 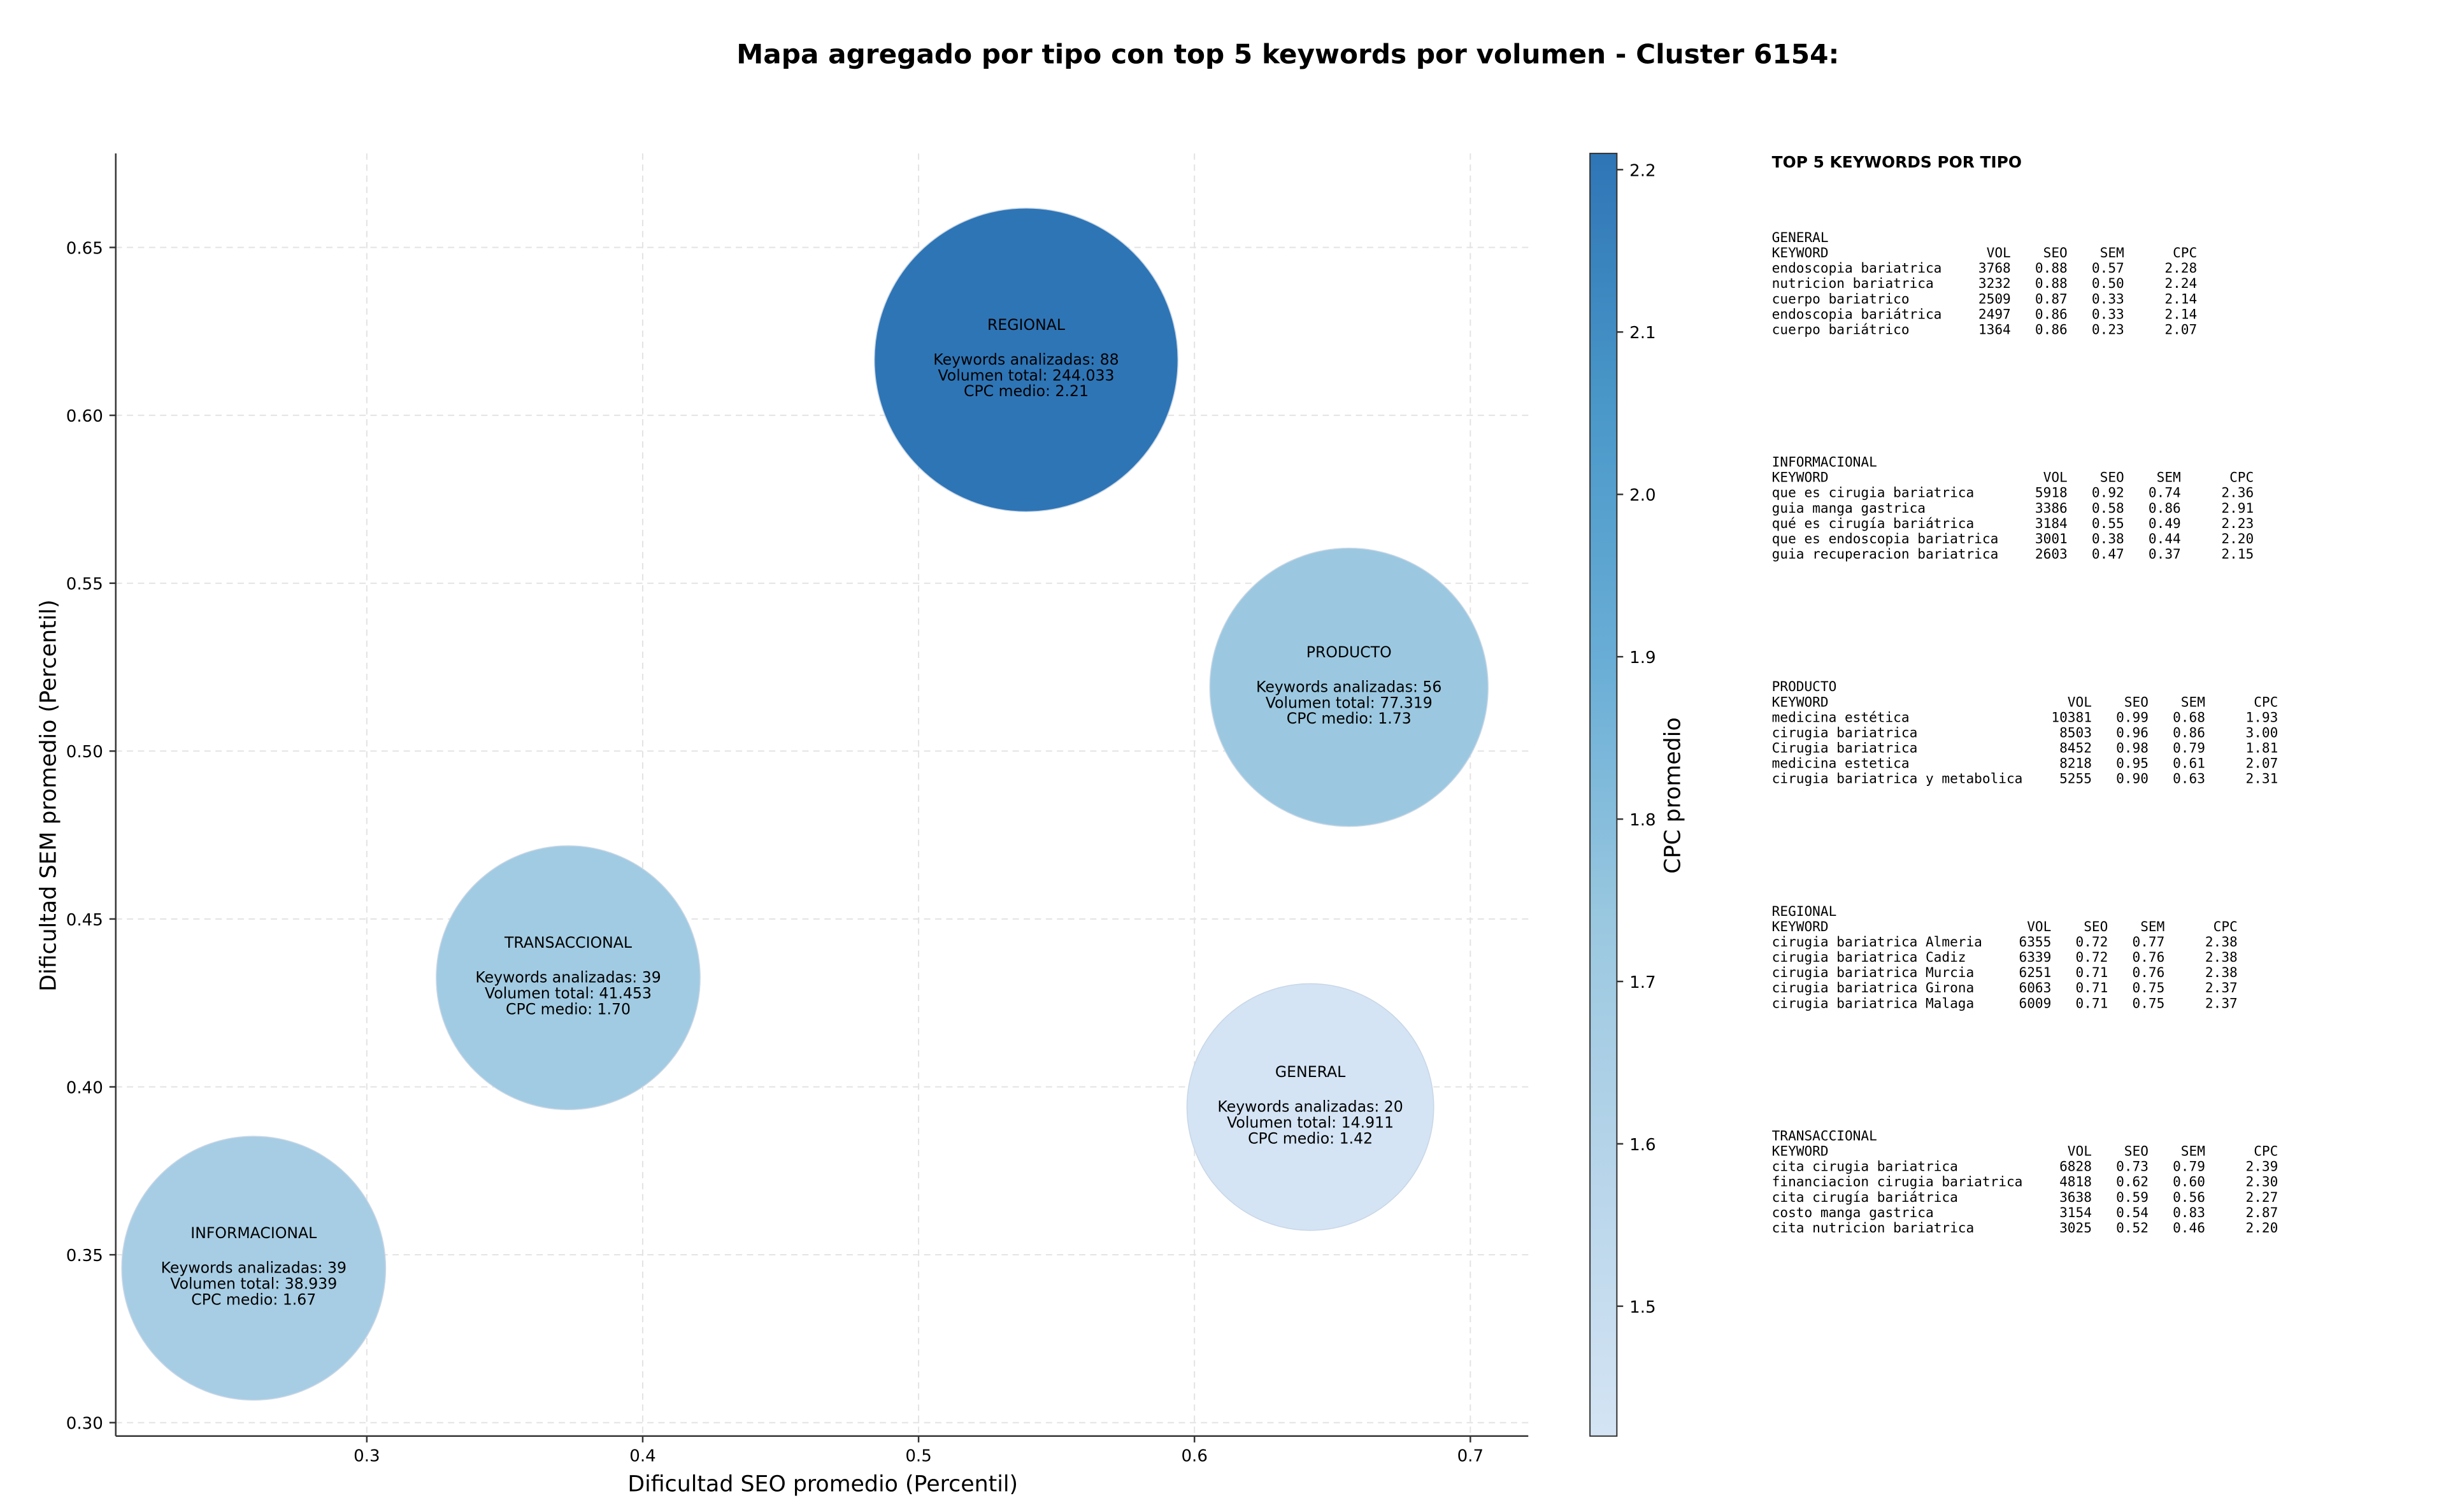 What do you see at coordinates (2237, 523) in the screenshot?
I see `table-cell: 2.23` at bounding box center [2237, 523].